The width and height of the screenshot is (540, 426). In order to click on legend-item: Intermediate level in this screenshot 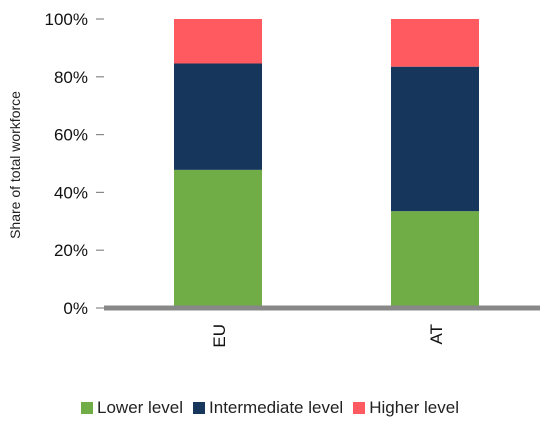, I will do `click(268, 408)`.